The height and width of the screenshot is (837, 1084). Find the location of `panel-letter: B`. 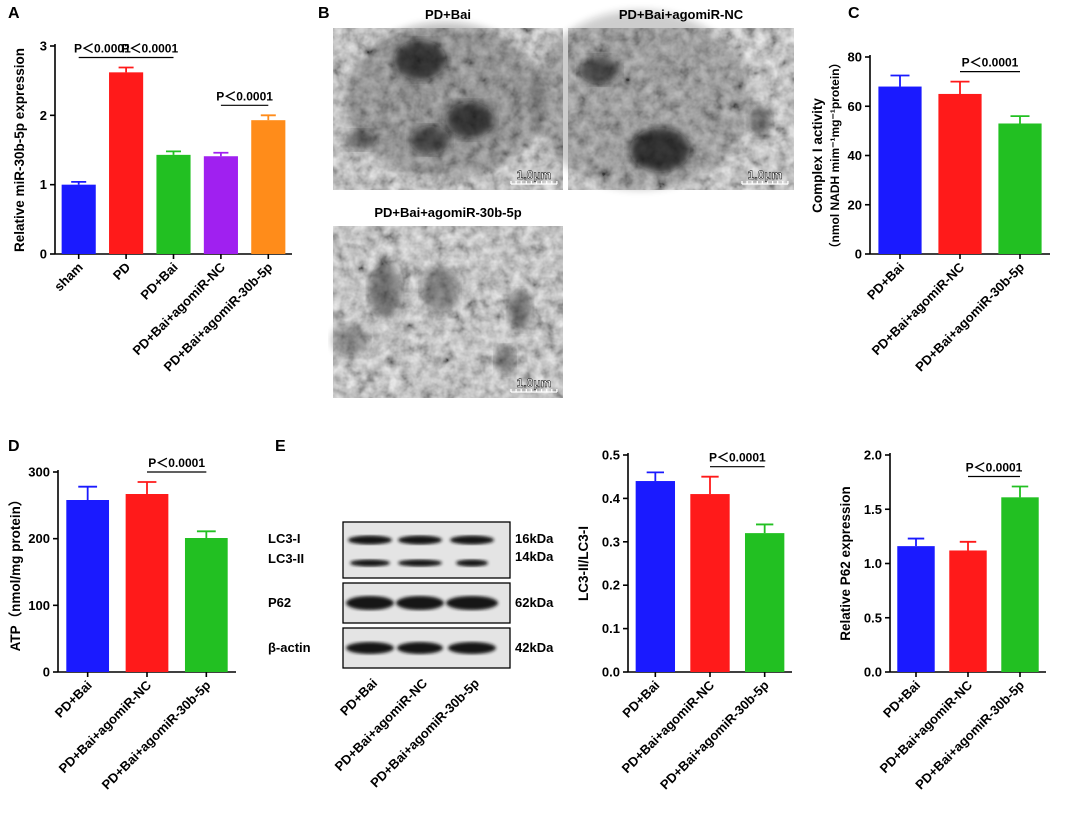

panel-letter: B is located at coordinates (324, 13).